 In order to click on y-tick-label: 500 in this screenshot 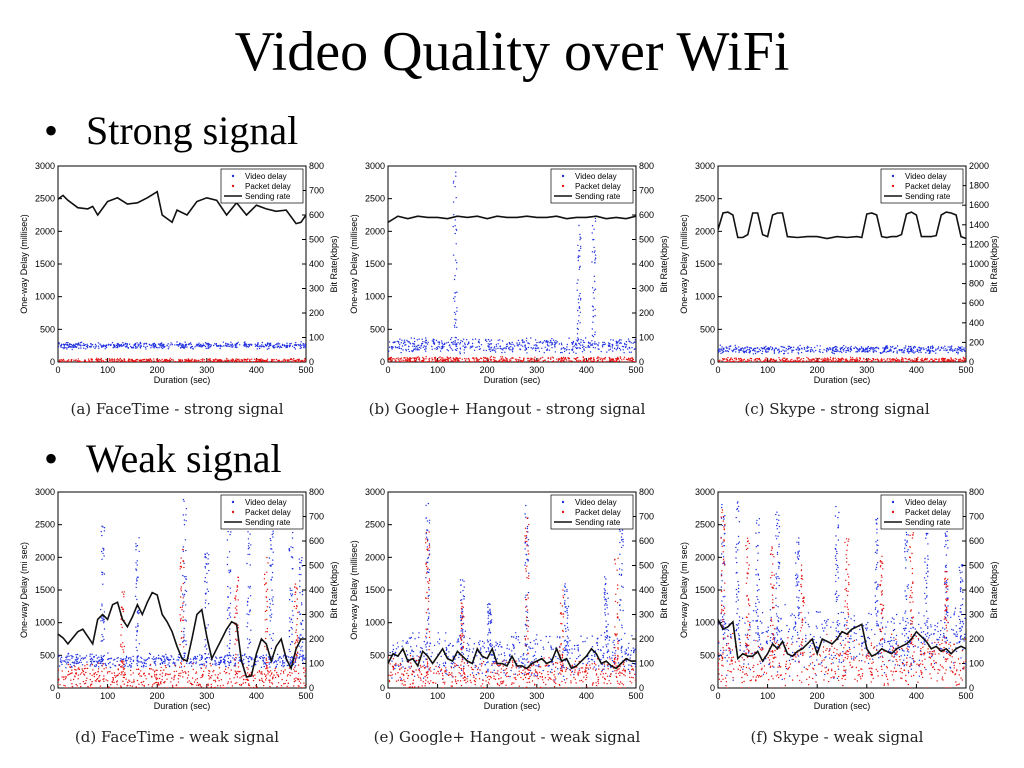, I will do `click(47, 655)`.